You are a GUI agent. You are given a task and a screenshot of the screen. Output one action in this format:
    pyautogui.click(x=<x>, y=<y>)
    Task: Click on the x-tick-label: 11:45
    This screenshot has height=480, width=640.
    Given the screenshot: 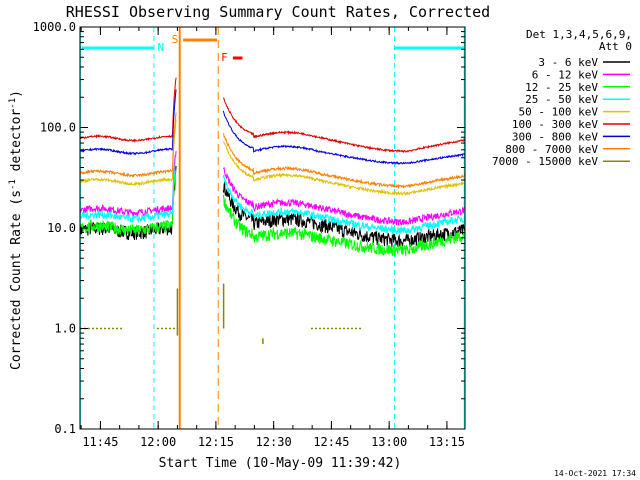 What is the action you would take?
    pyautogui.click(x=100, y=442)
    